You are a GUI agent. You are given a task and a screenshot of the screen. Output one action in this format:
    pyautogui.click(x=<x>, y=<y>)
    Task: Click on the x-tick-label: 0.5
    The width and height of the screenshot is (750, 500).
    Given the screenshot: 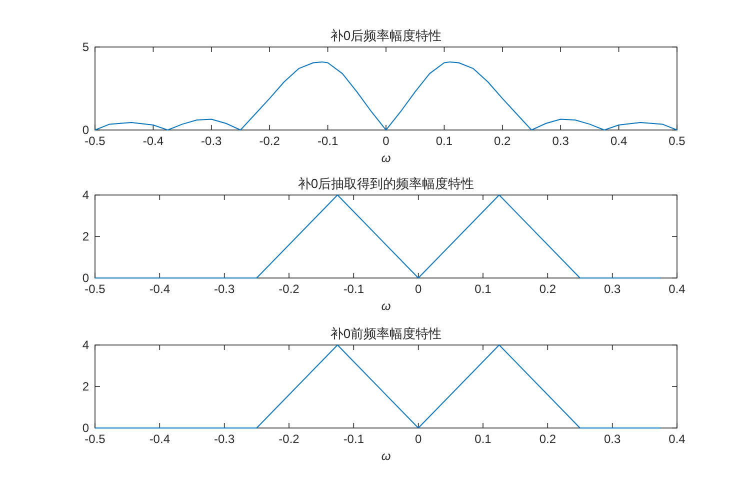 What is the action you would take?
    pyautogui.click(x=677, y=141)
    